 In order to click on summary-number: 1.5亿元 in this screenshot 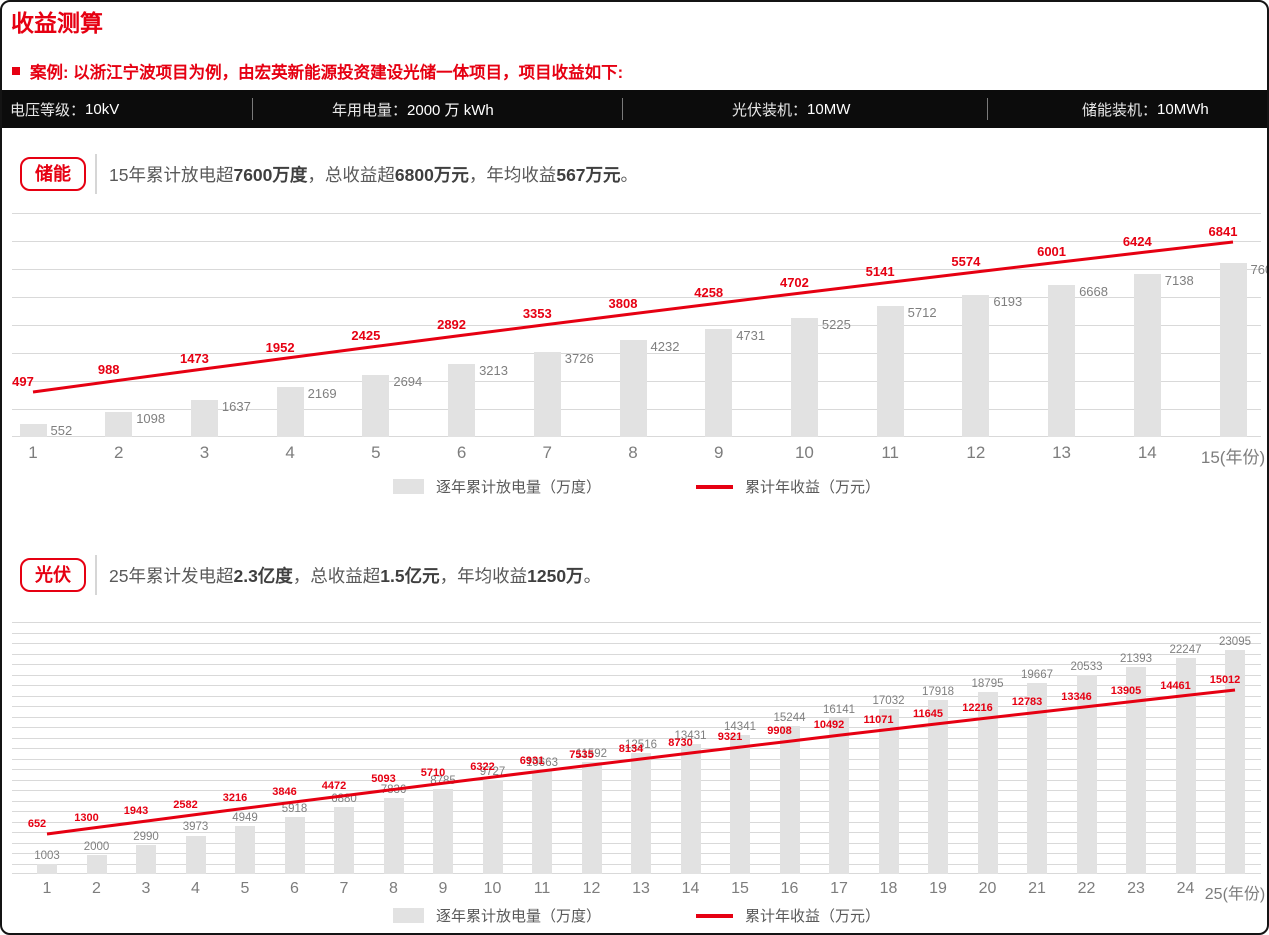, I will do `click(410, 575)`.